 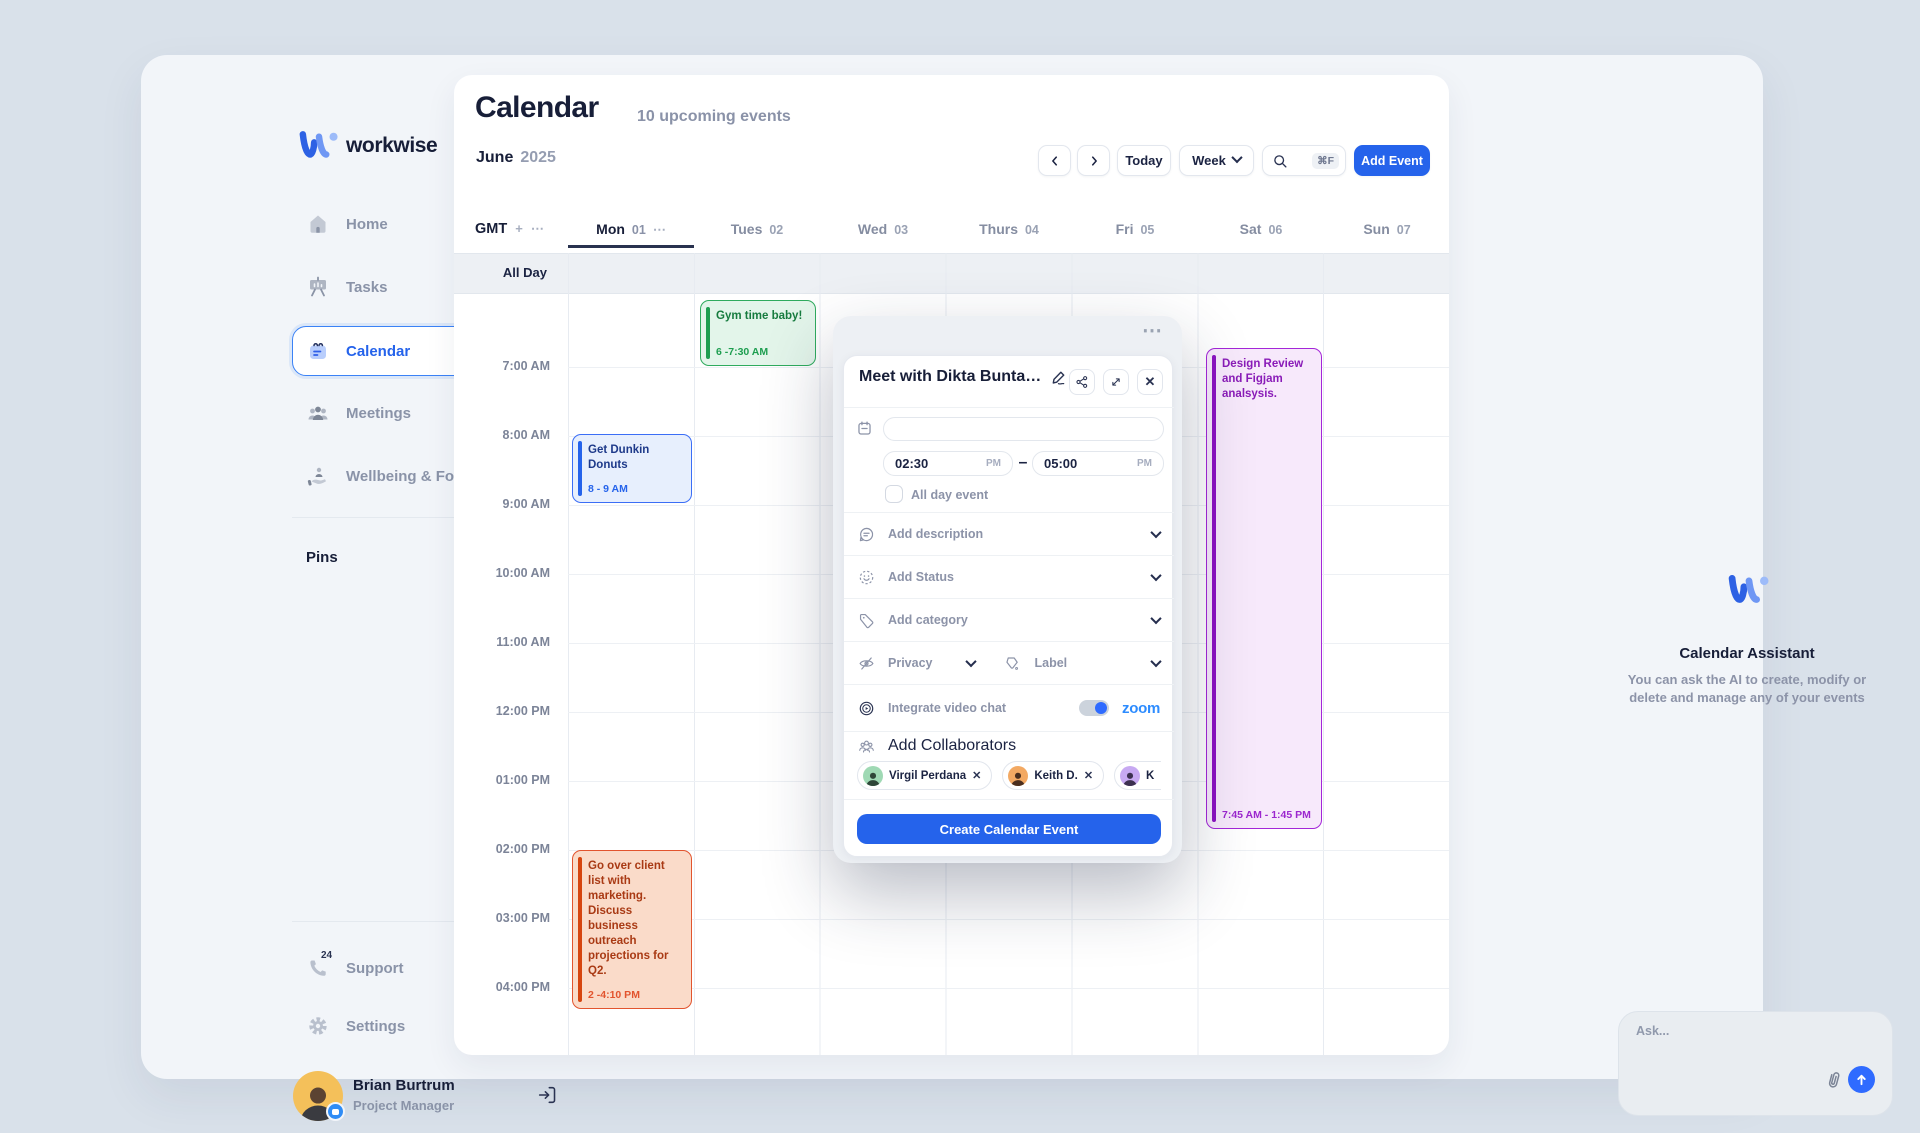 I want to click on sidebar-item-label: Settings, so click(x=376, y=1026).